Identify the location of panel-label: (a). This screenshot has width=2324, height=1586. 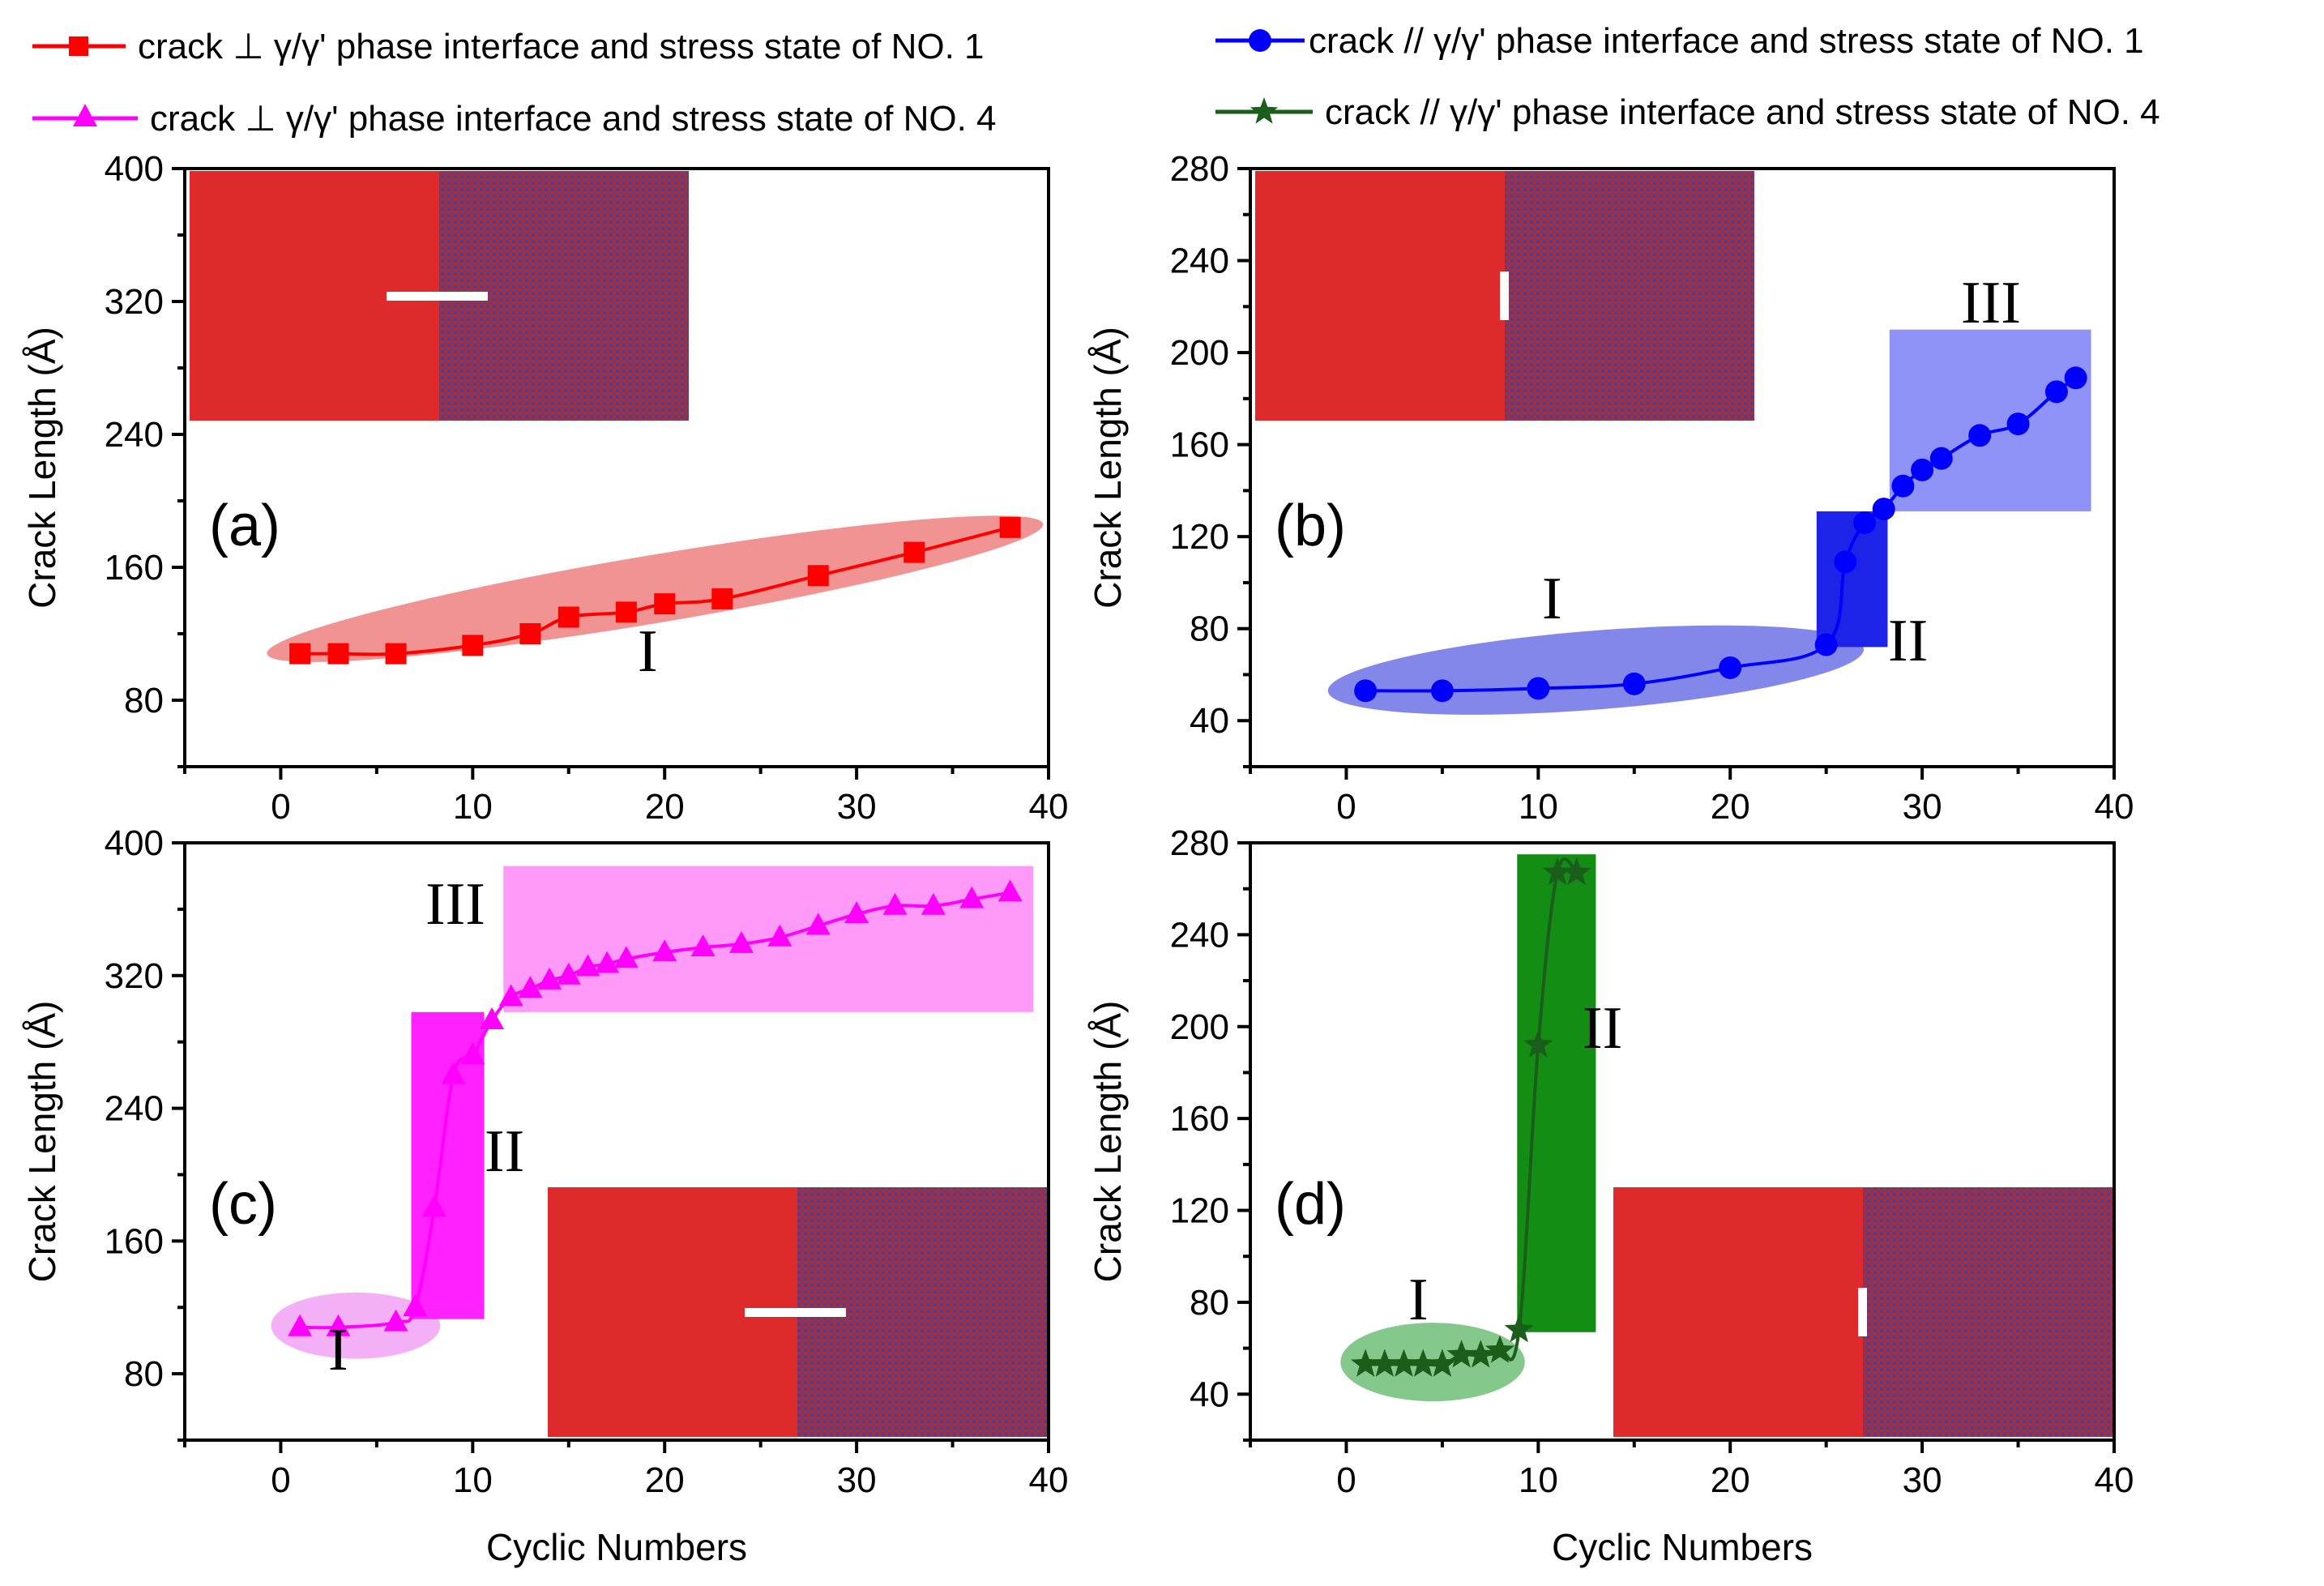
(244, 526).